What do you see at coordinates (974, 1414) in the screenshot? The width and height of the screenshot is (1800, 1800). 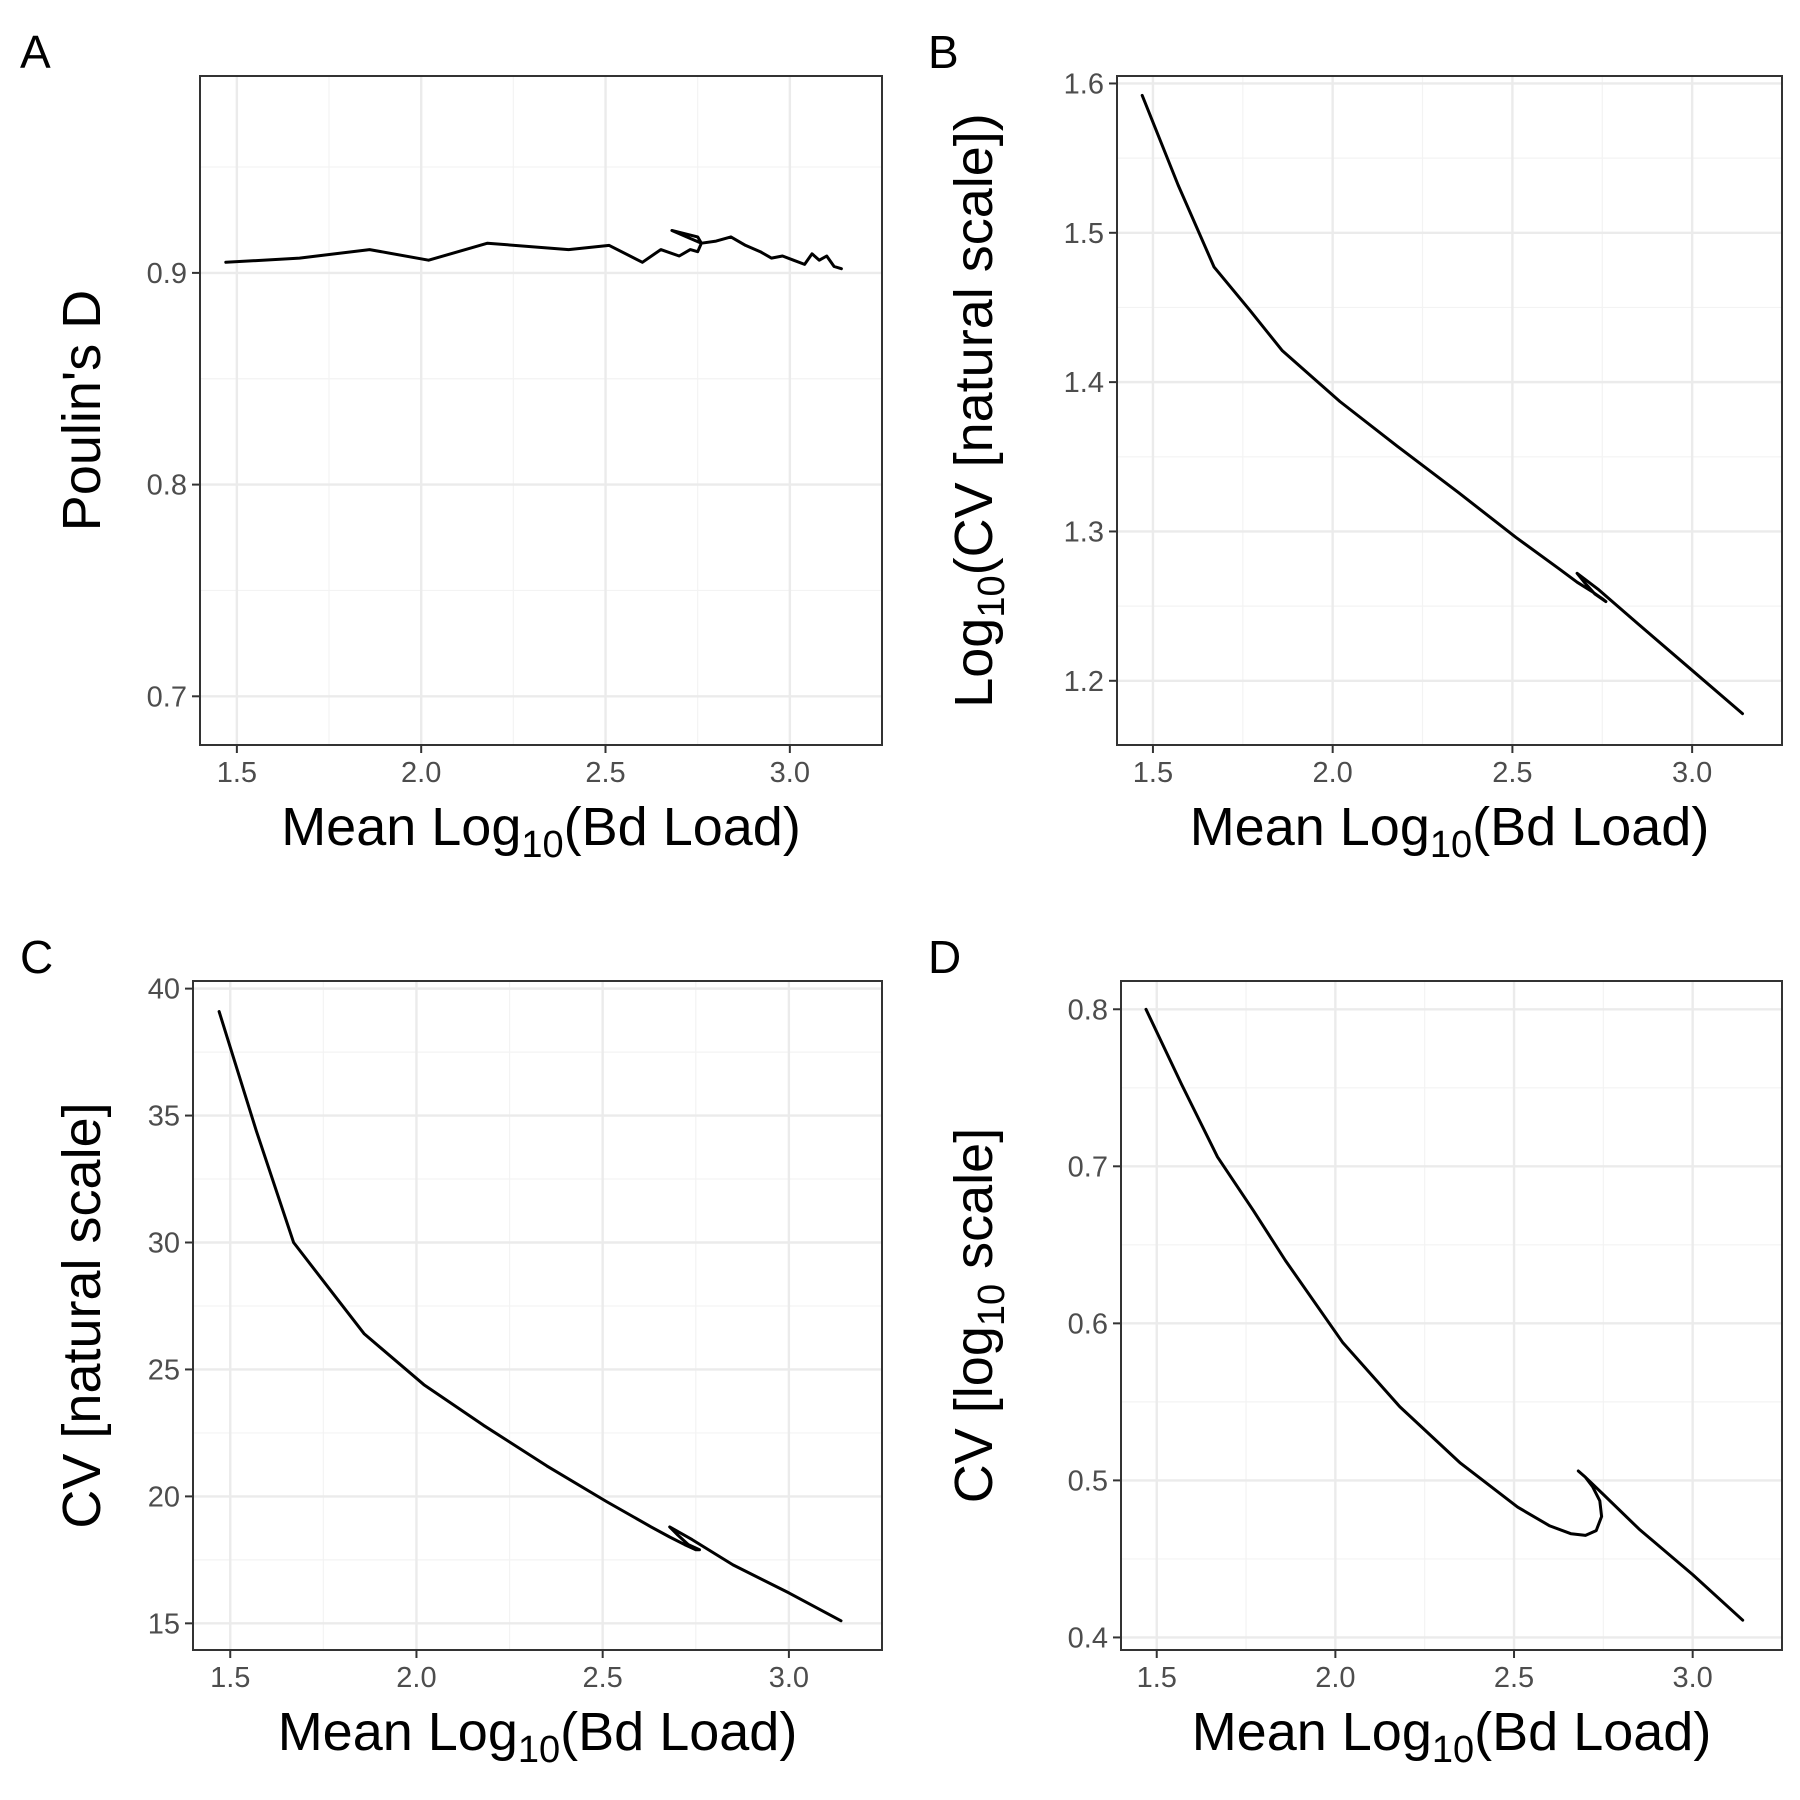 I see `y-axis-title-text: CV [log` at bounding box center [974, 1414].